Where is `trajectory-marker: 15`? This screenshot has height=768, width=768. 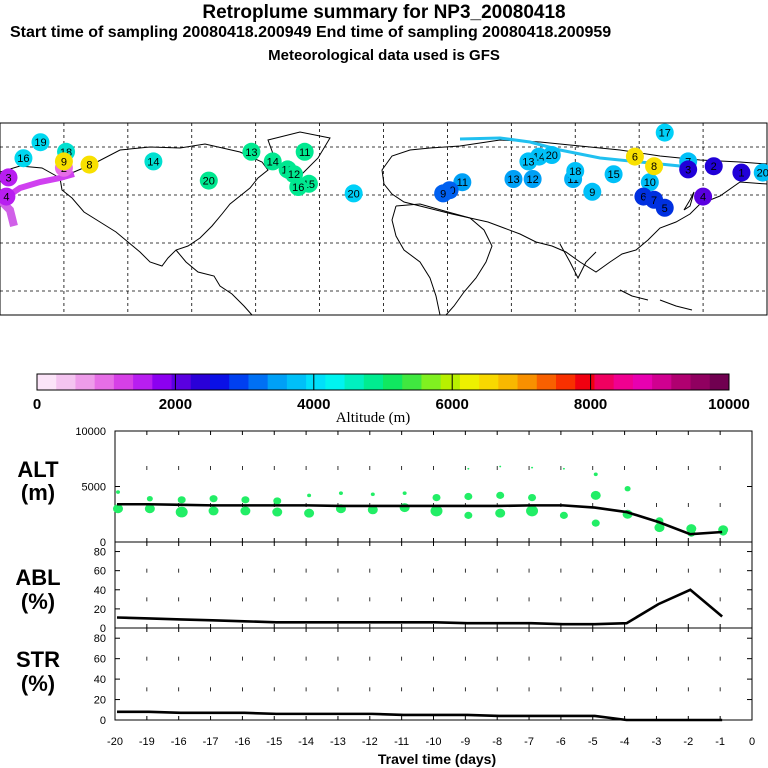
trajectory-marker: 15 is located at coordinates (613, 174).